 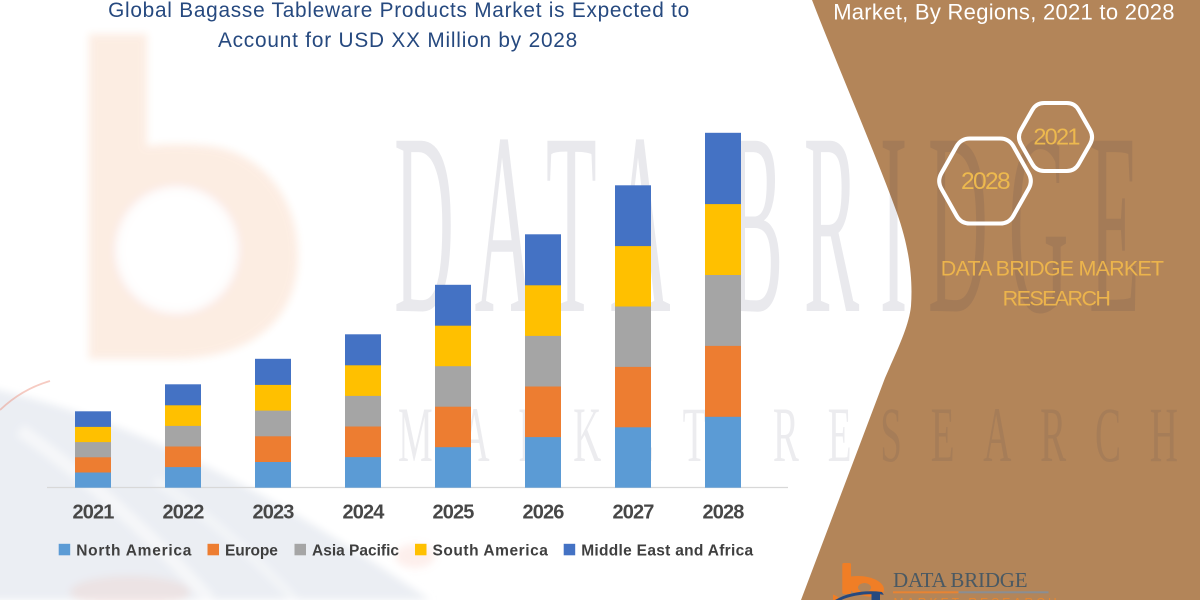 What do you see at coordinates (274, 513) in the screenshot?
I see `svg-text: 2023` at bounding box center [274, 513].